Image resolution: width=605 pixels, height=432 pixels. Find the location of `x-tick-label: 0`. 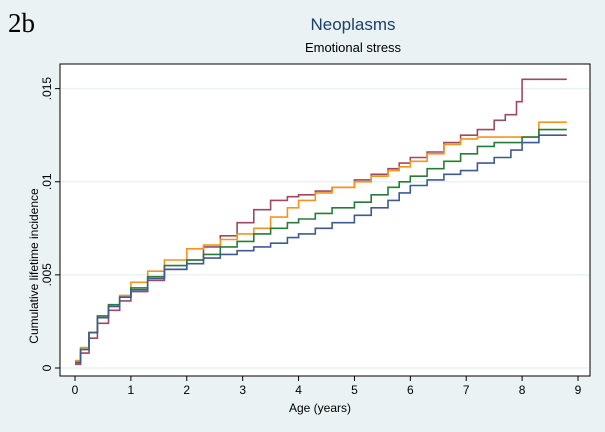

x-tick-label: 0 is located at coordinates (75, 390).